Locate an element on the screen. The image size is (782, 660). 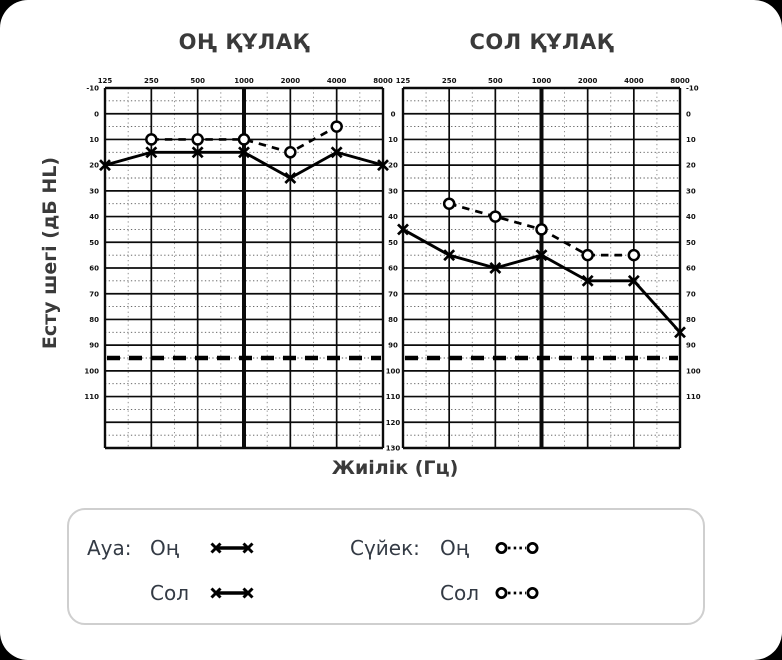
bone-right-label: Оң is located at coordinates (454, 548).